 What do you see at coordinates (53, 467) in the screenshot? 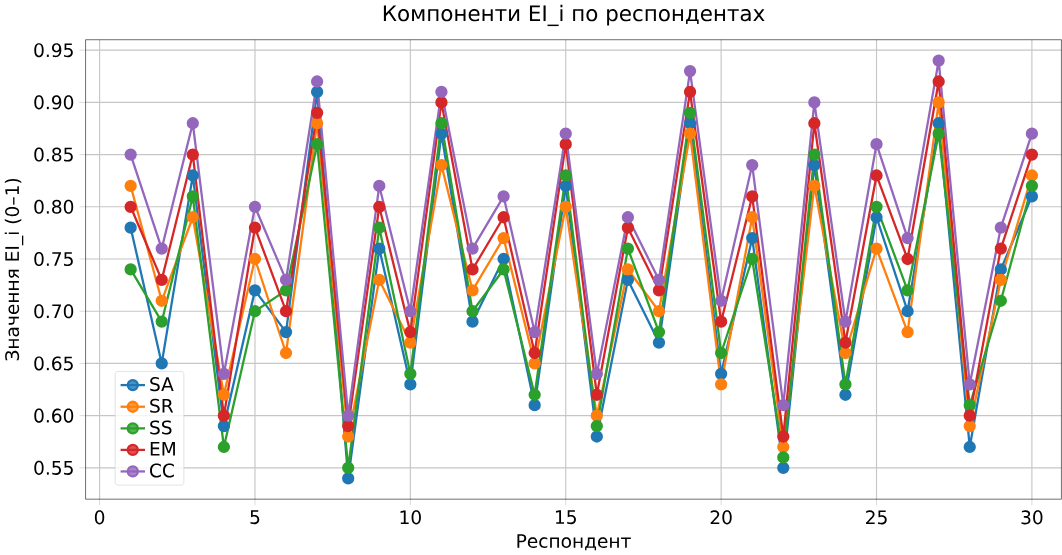
I see `y-tick-label: 0.55` at bounding box center [53, 467].